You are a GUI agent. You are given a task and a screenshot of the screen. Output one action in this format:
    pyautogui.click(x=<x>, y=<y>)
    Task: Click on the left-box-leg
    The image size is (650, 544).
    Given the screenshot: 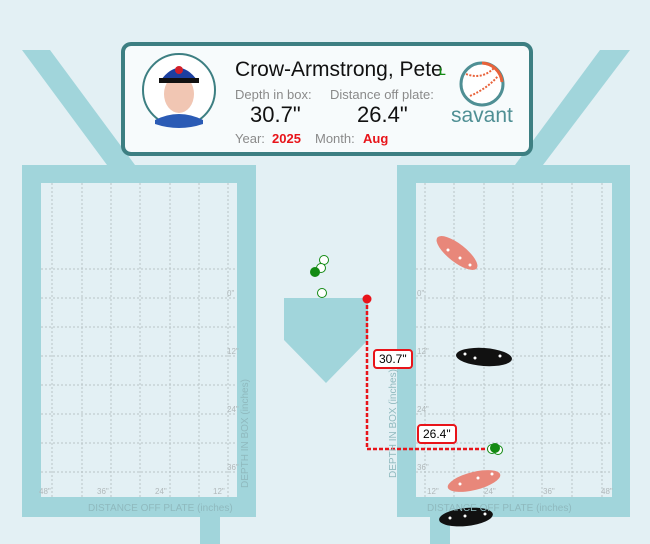 What is the action you would take?
    pyautogui.click(x=210, y=527)
    